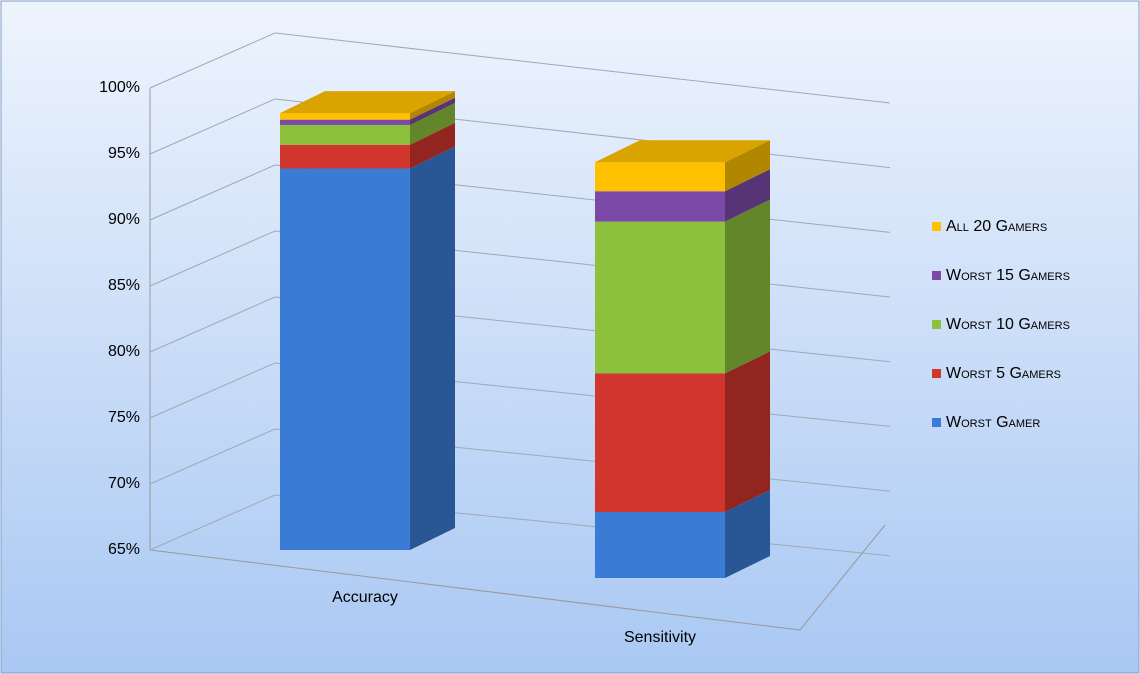  I want to click on y-tick-label: 65%, so click(124, 549).